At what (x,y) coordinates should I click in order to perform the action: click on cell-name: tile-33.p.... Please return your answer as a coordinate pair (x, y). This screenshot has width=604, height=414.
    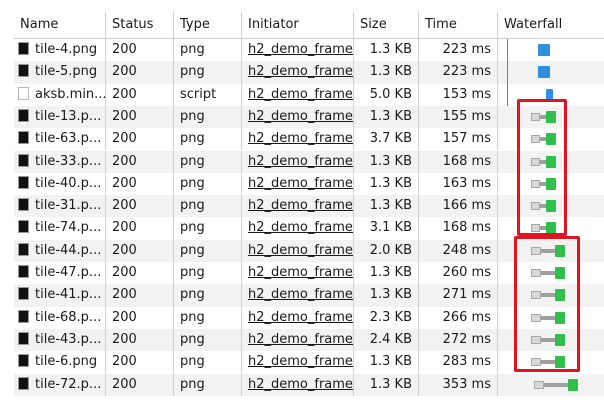
    Looking at the image, I should click on (59, 162).